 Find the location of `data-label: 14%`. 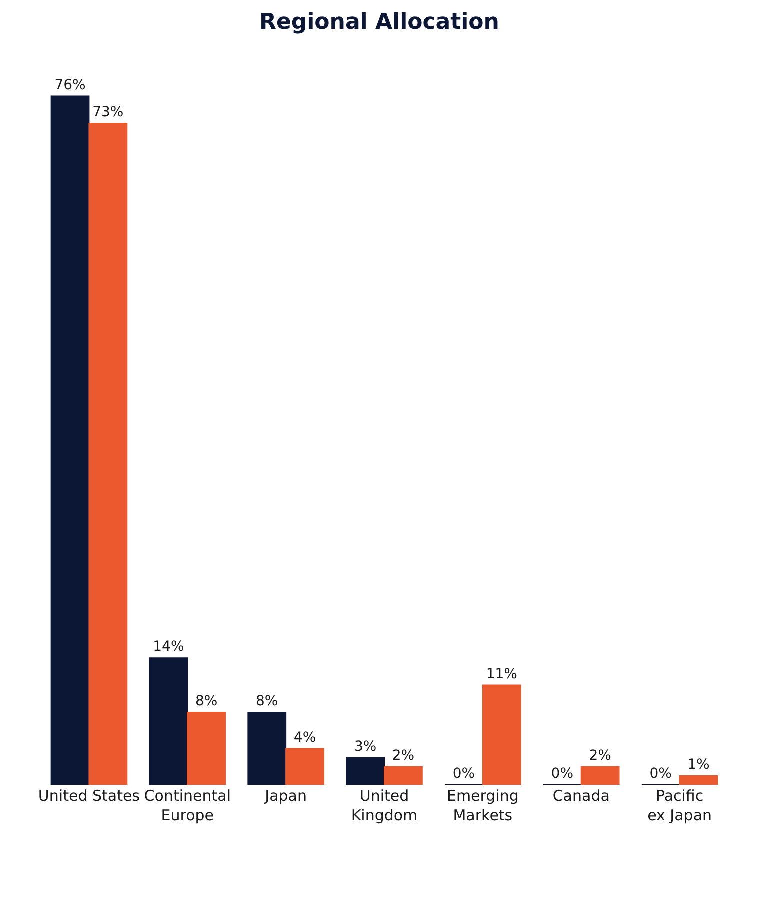

data-label: 14% is located at coordinates (168, 647).